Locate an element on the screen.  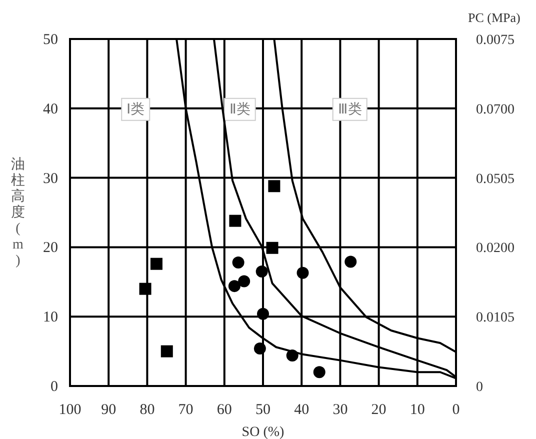
x-tick-label: 50 is located at coordinates (263, 410).